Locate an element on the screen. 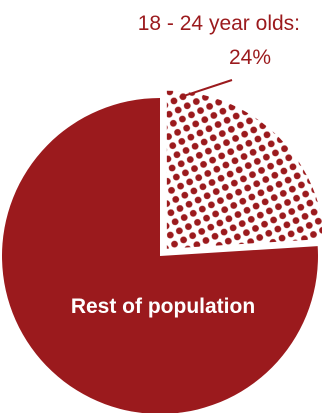 The height and width of the screenshot is (413, 322). callout-label: 18 - 24 year olds: is located at coordinates (219, 23).